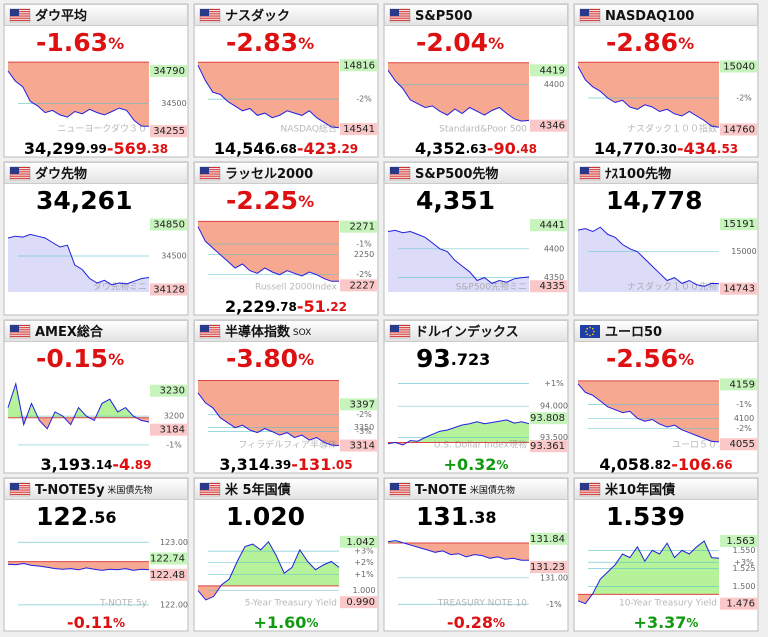 This screenshot has width=768, height=637. What do you see at coordinates (739, 130) in the screenshot?
I see `low-label: 14760` at bounding box center [739, 130].